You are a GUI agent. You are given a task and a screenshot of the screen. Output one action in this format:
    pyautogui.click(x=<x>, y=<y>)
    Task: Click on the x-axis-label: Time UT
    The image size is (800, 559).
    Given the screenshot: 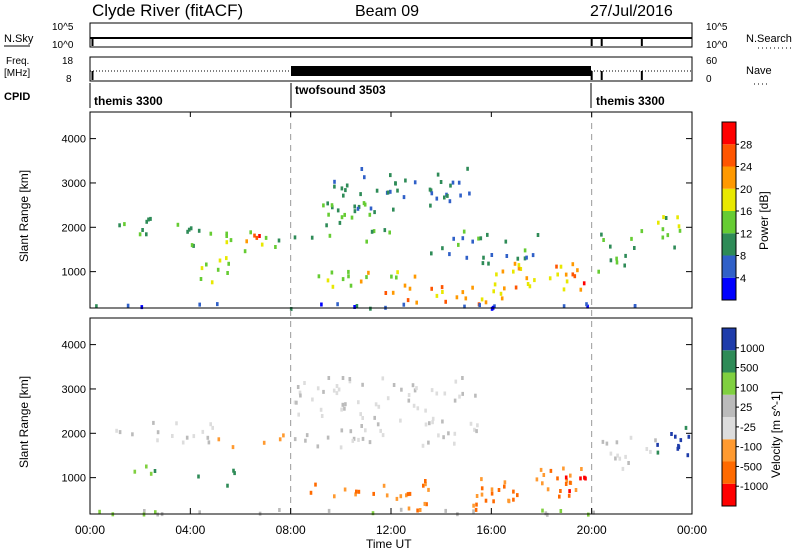 What is the action you would take?
    pyautogui.click(x=389, y=544)
    